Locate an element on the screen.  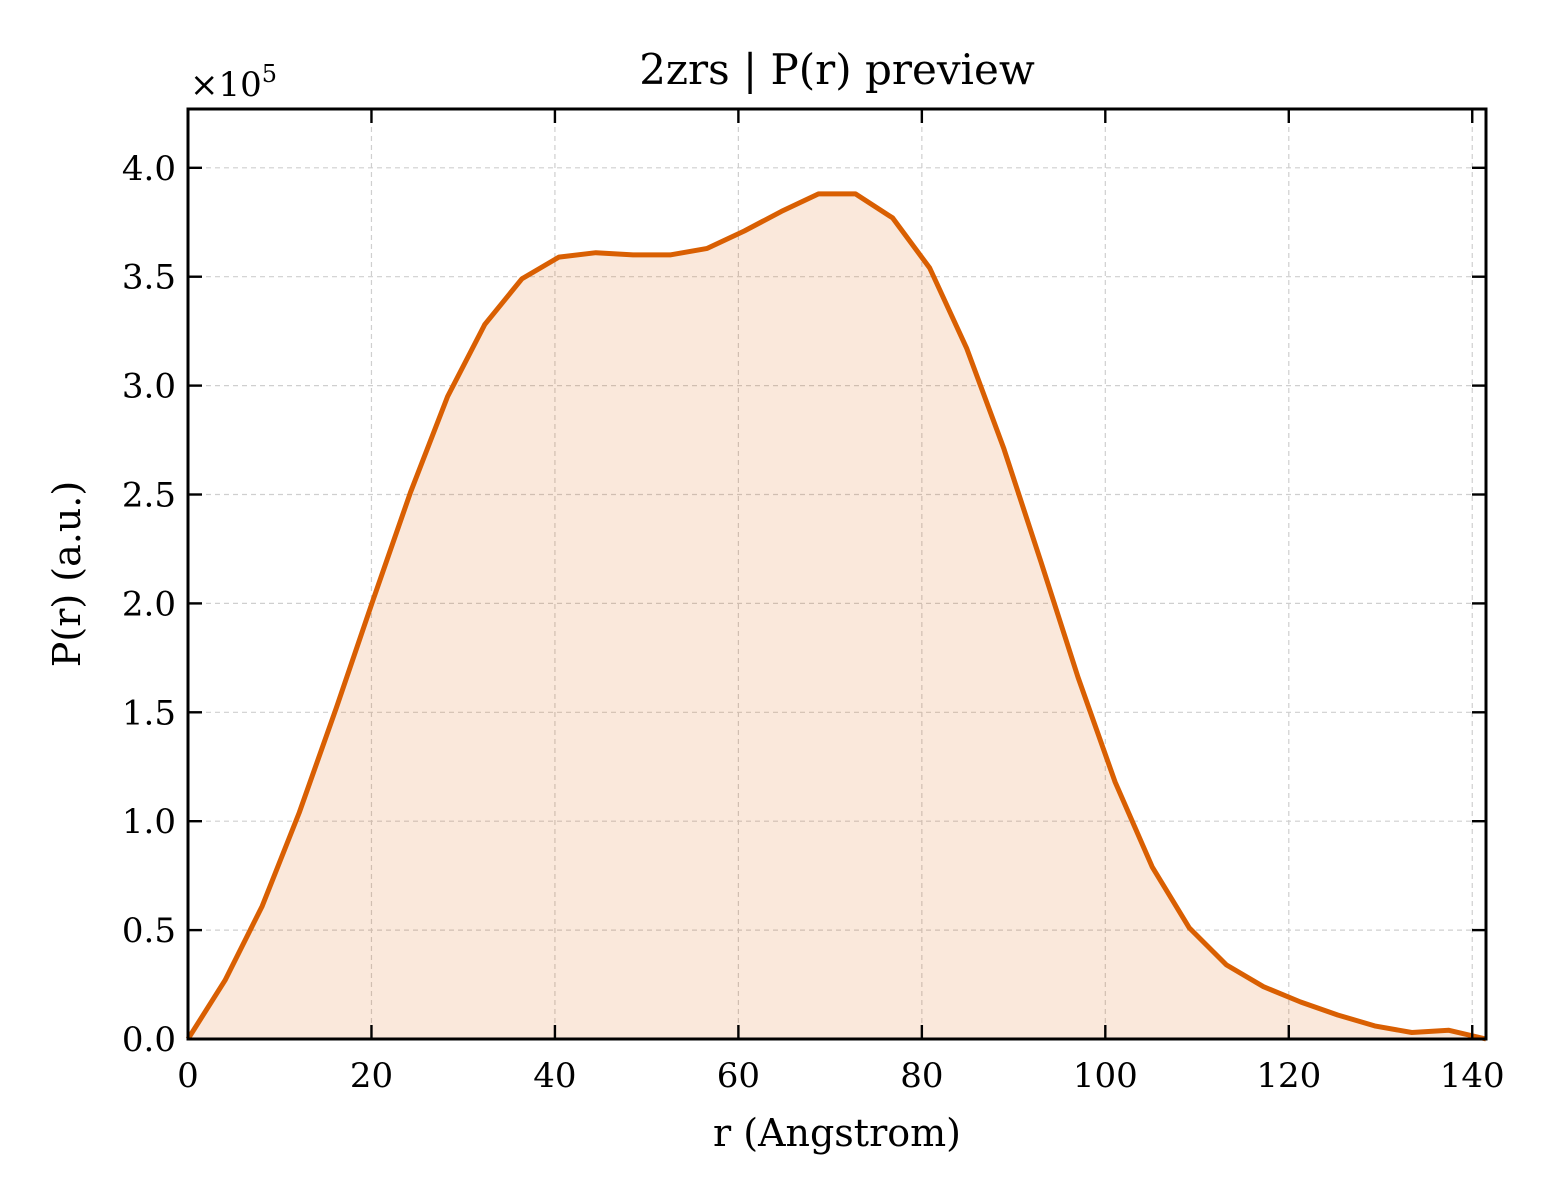
y-tick-label: 0.5 is located at coordinates (149, 931).